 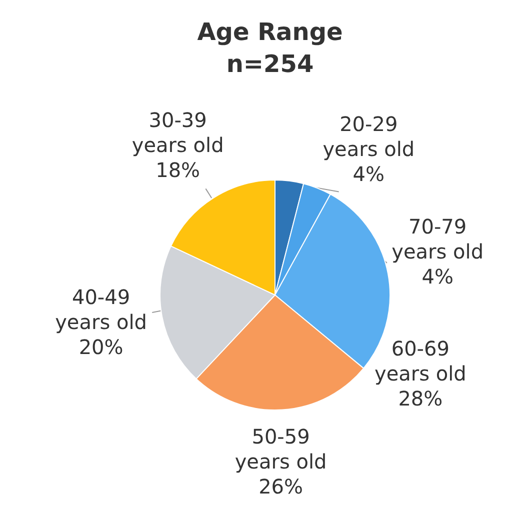 What do you see at coordinates (420, 361) in the screenshot?
I see `slice-label: 60-69 years old` at bounding box center [420, 361].